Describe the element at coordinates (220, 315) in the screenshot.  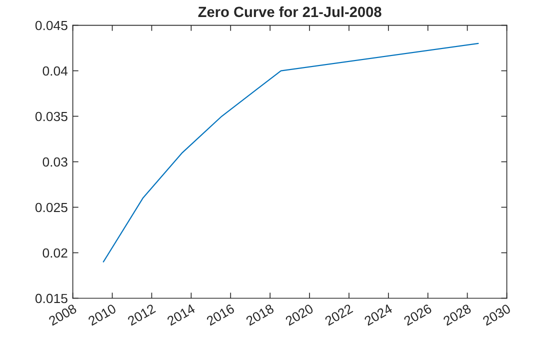
I see `x-tick-label: 2016` at that location.